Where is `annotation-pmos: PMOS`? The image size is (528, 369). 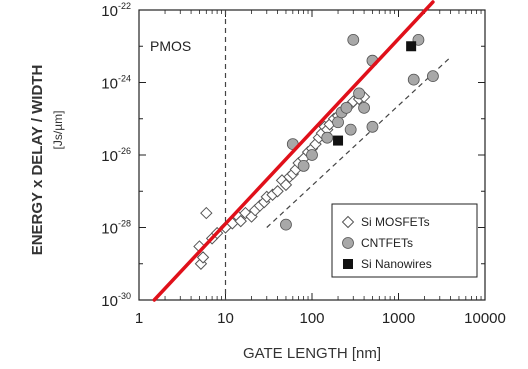 annotation-pmos: PMOS is located at coordinates (170, 46).